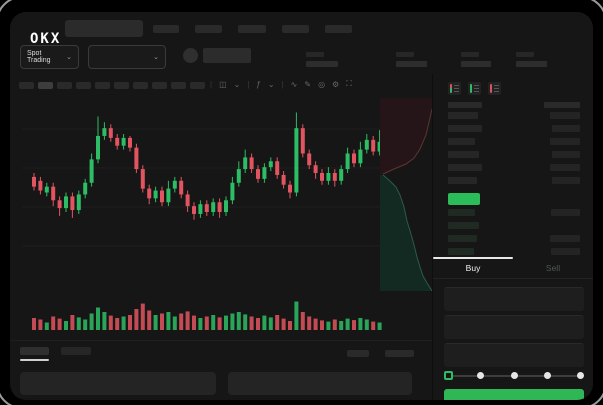 The image size is (603, 405). What do you see at coordinates (223, 84) in the screenshot?
I see `candle-style-icon: ◫` at bounding box center [223, 84].